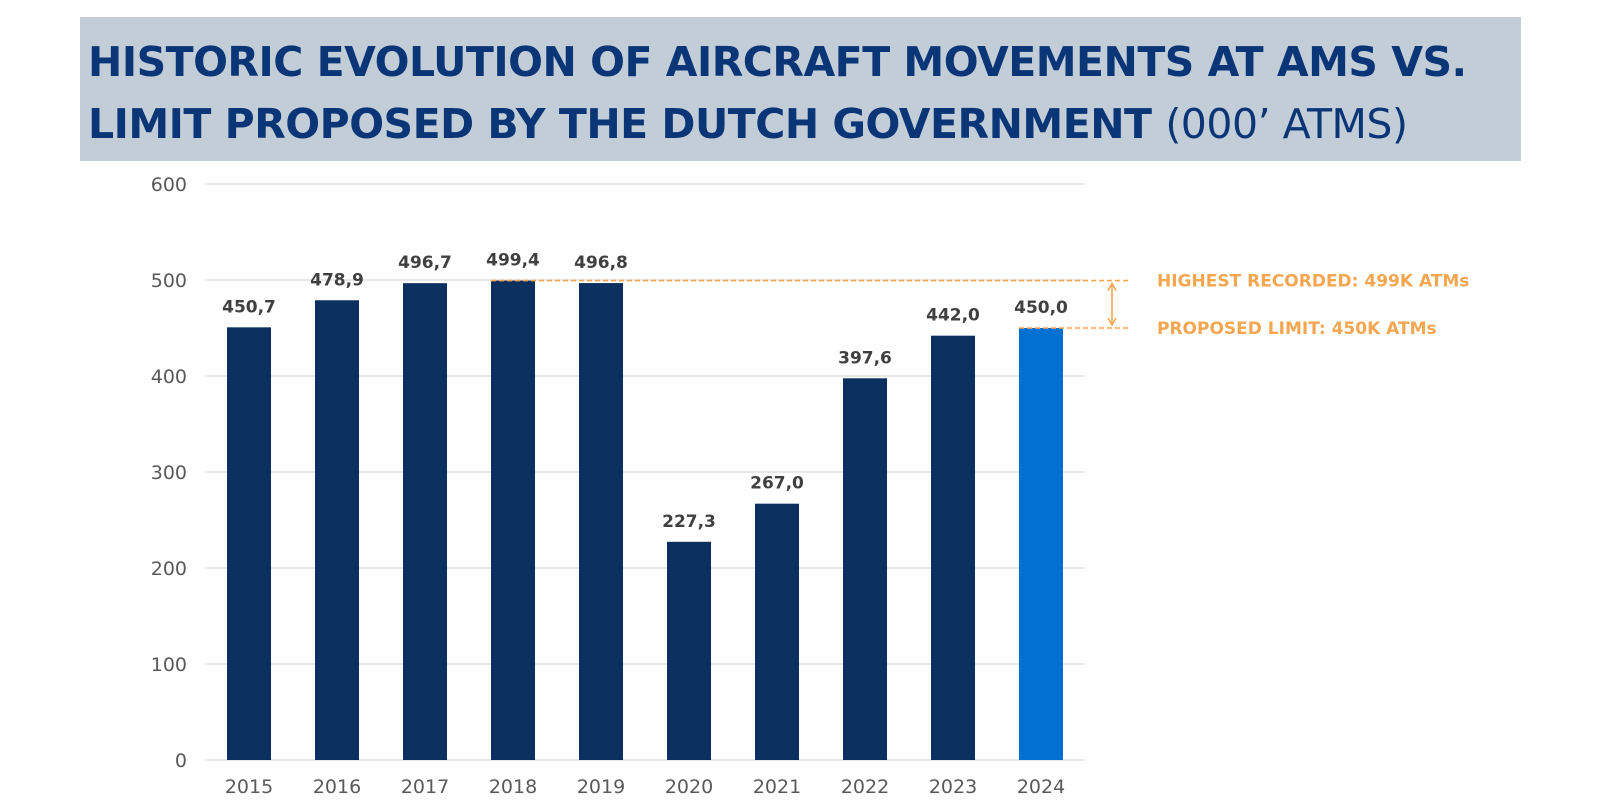  Describe the element at coordinates (1112, 322) in the screenshot. I see `gap-arrow-head-bottom` at that location.